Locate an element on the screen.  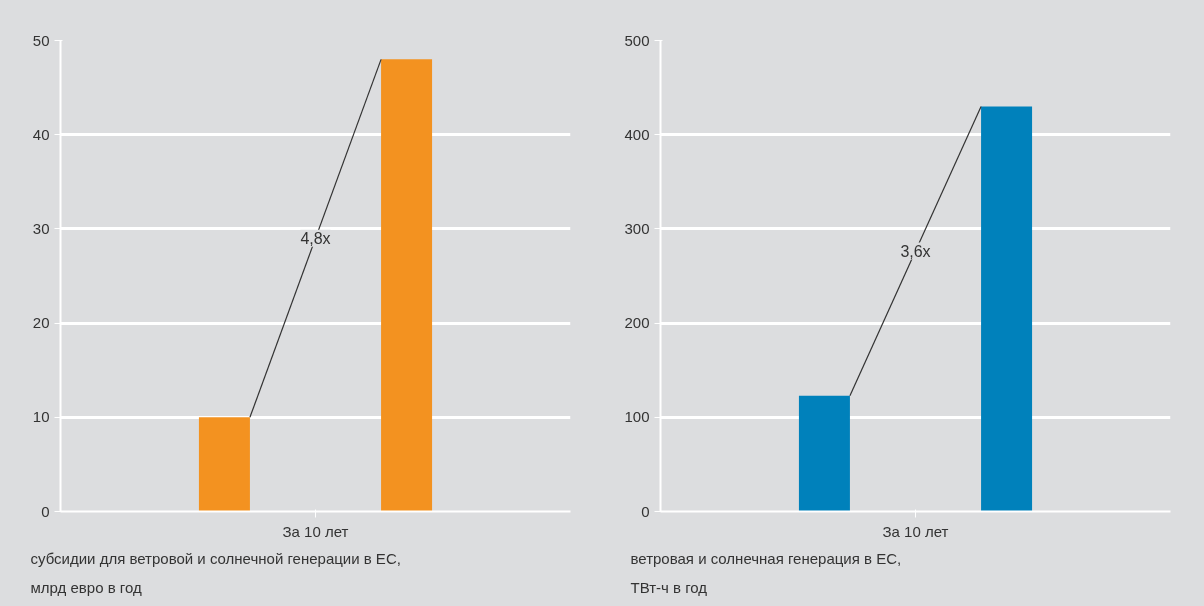
y-tick-label: 400 is located at coordinates (637, 134).